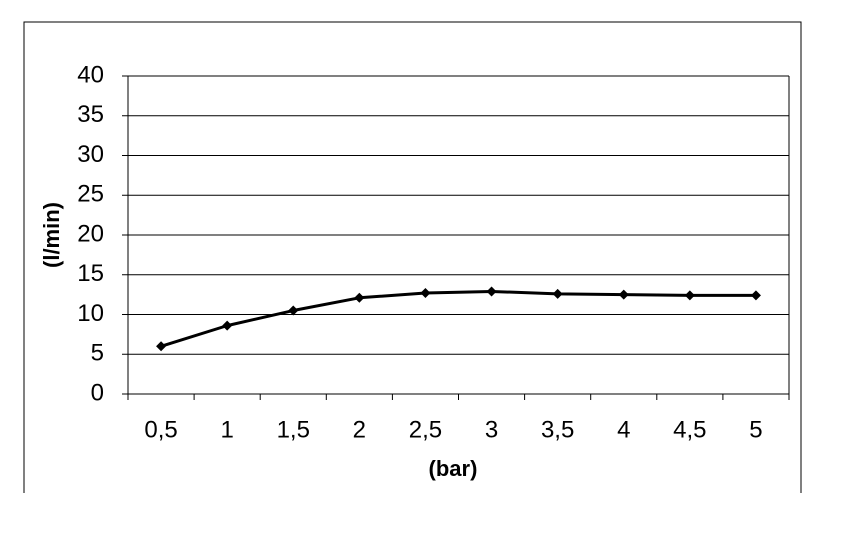  I want to click on x-tick-label: 3,5, so click(557, 429).